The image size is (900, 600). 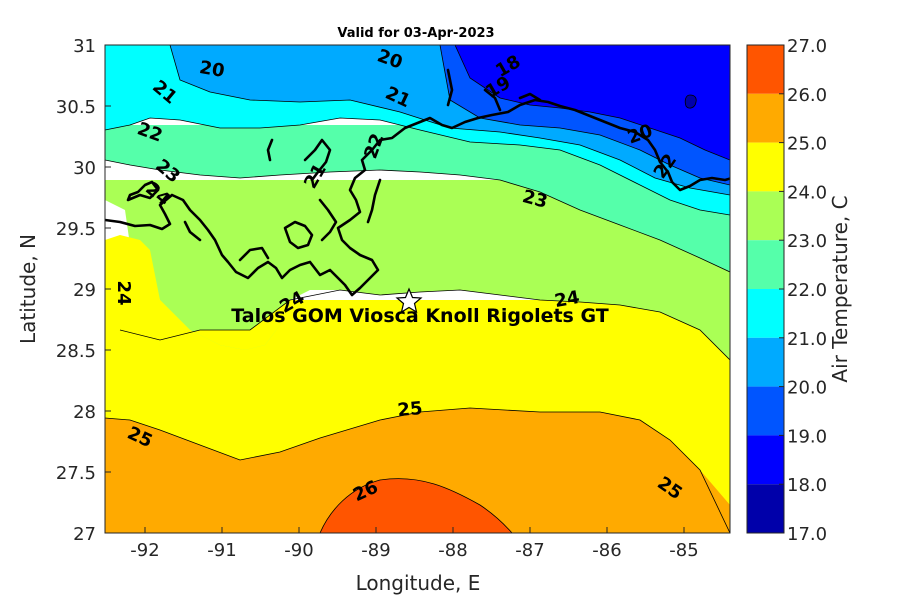 I want to click on y-tick-label: 31, so click(x=84, y=46).